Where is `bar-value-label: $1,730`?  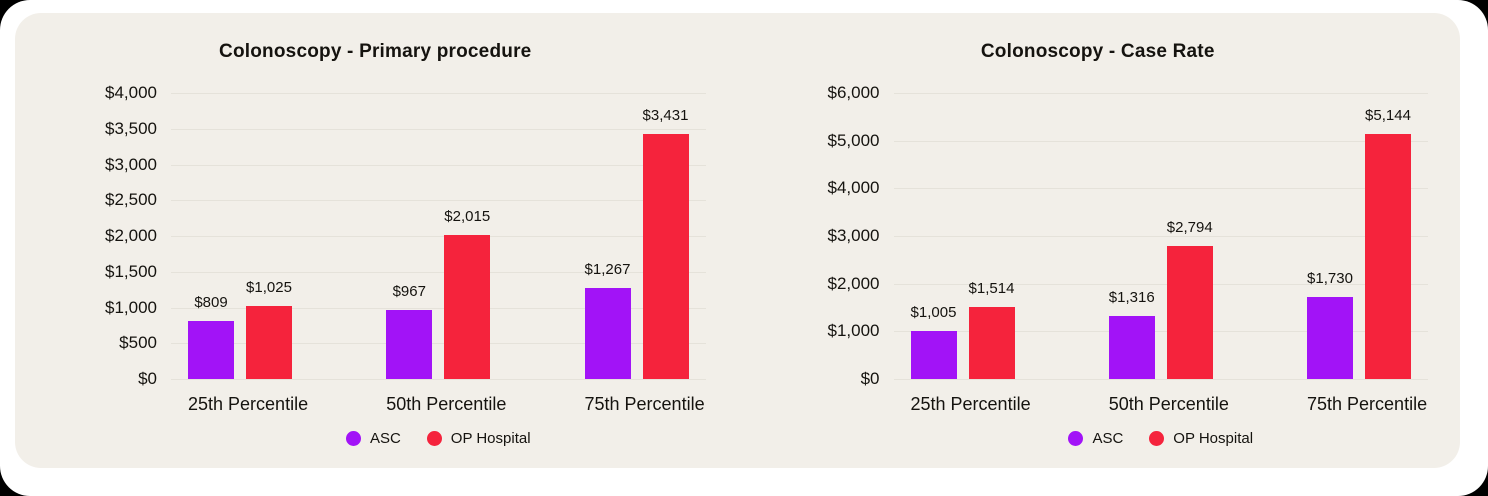 bar-value-label: $1,730 is located at coordinates (1330, 278).